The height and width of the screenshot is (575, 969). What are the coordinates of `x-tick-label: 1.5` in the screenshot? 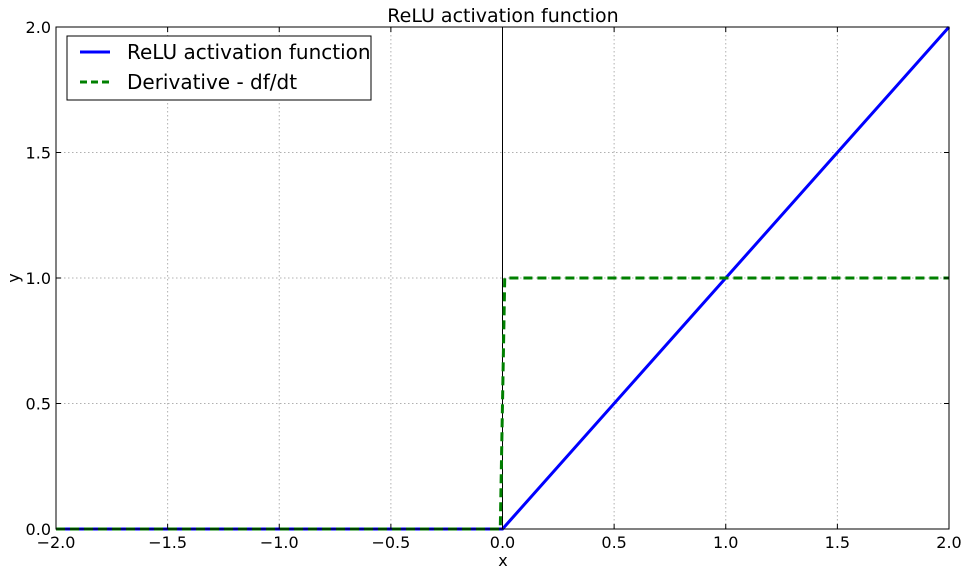 It's located at (837, 542).